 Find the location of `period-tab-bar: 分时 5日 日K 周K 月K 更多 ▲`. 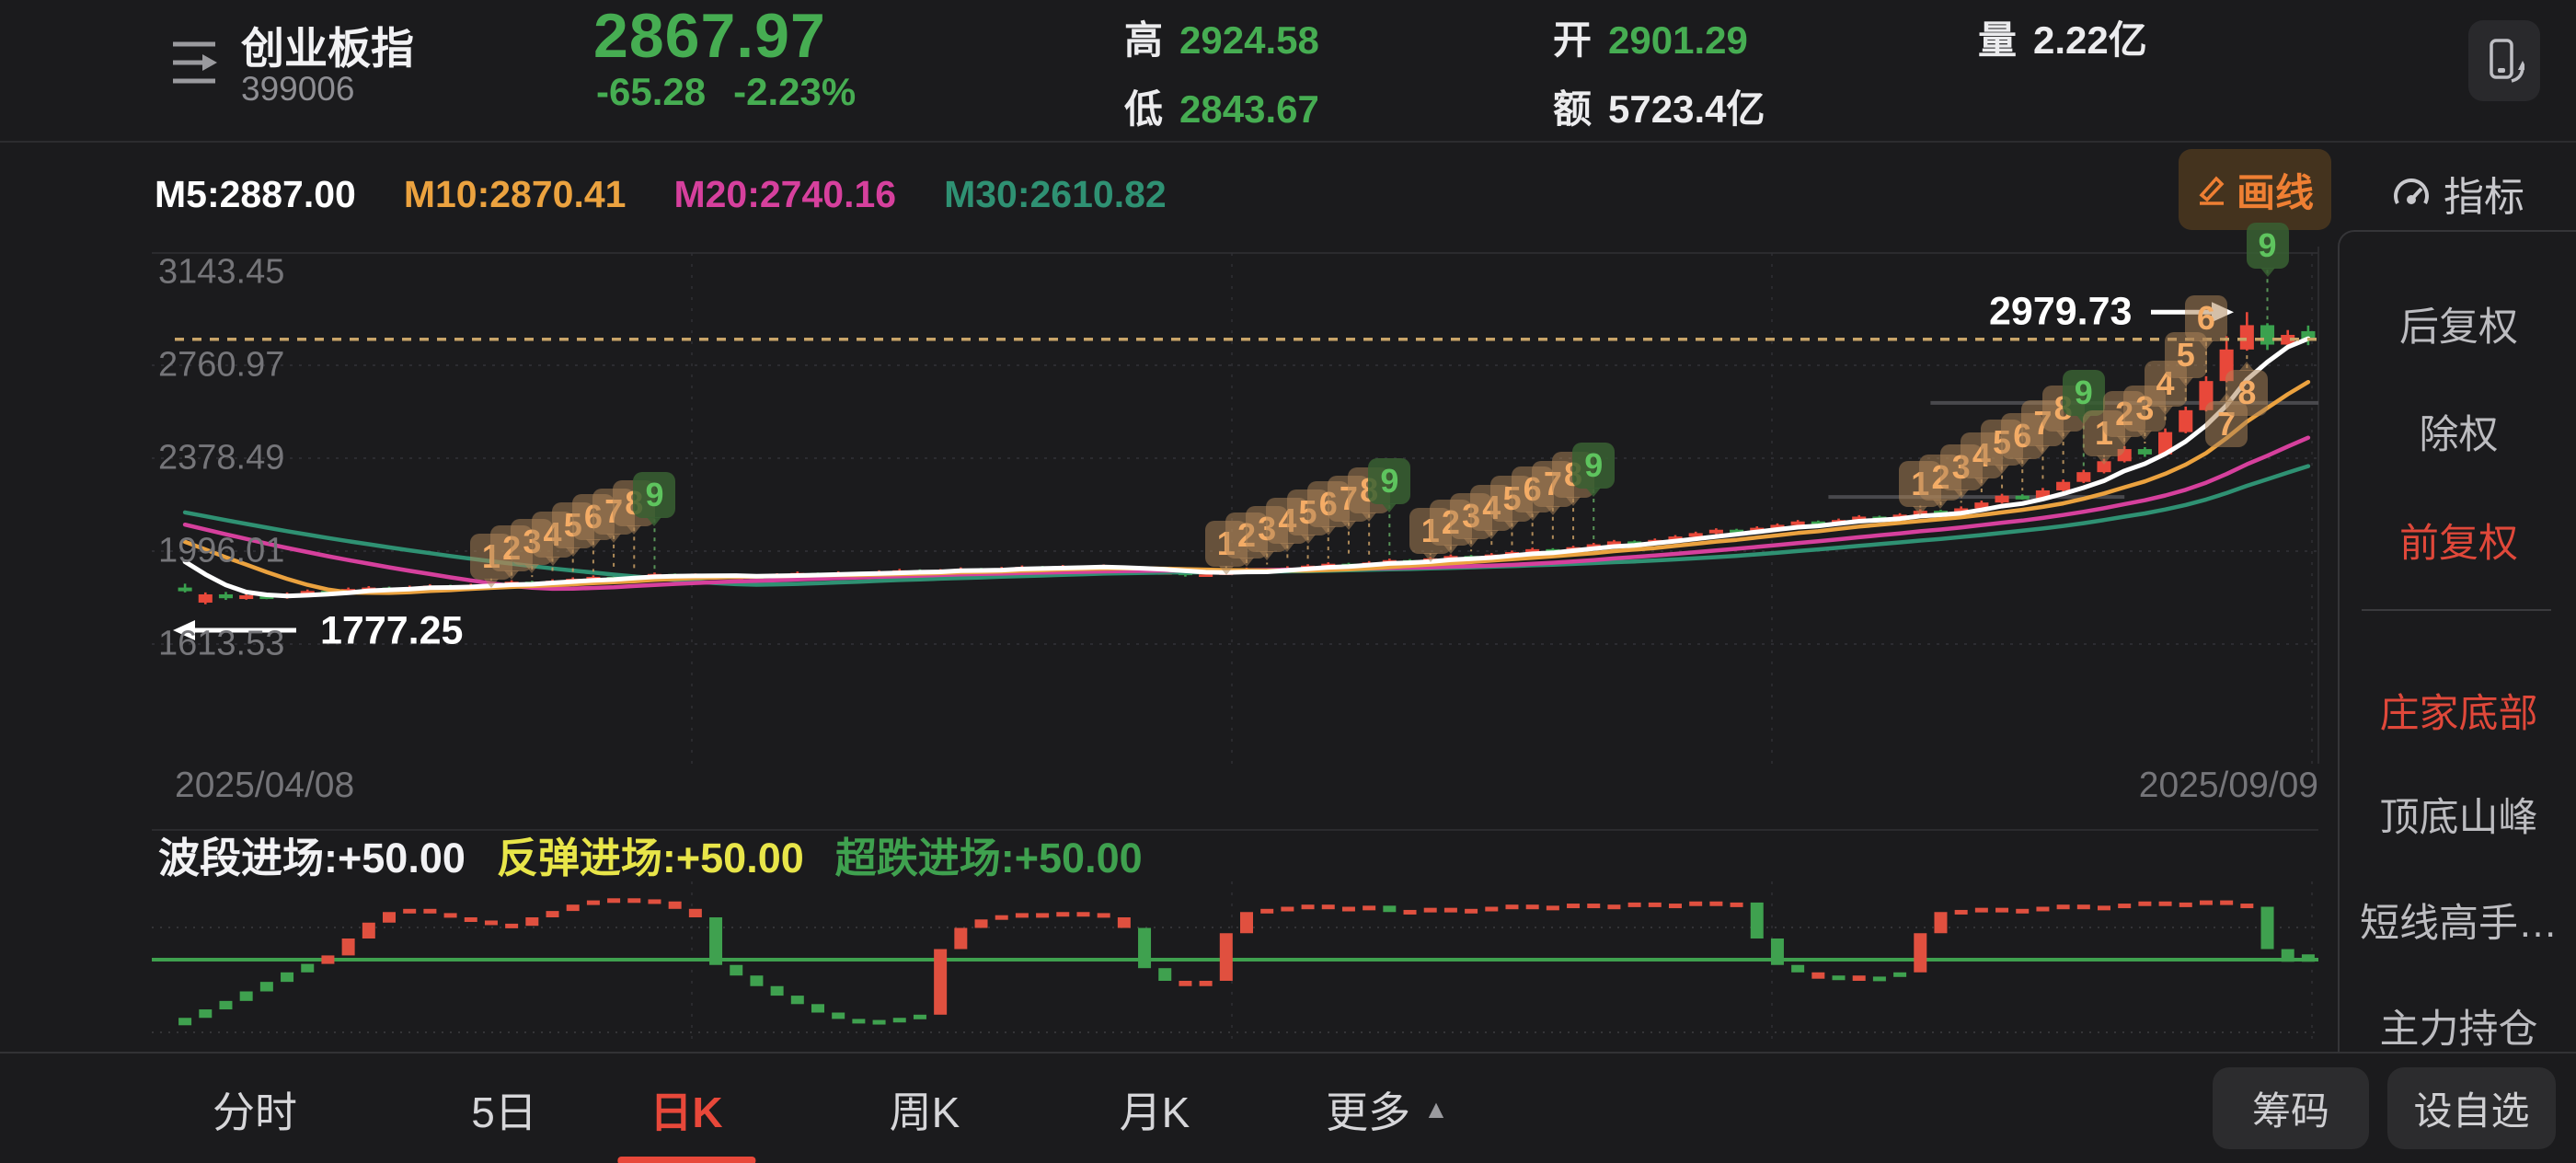

period-tab-bar: 分时 5日 日K 周K 月K 更多 ▲ is located at coordinates (1288, 1108).